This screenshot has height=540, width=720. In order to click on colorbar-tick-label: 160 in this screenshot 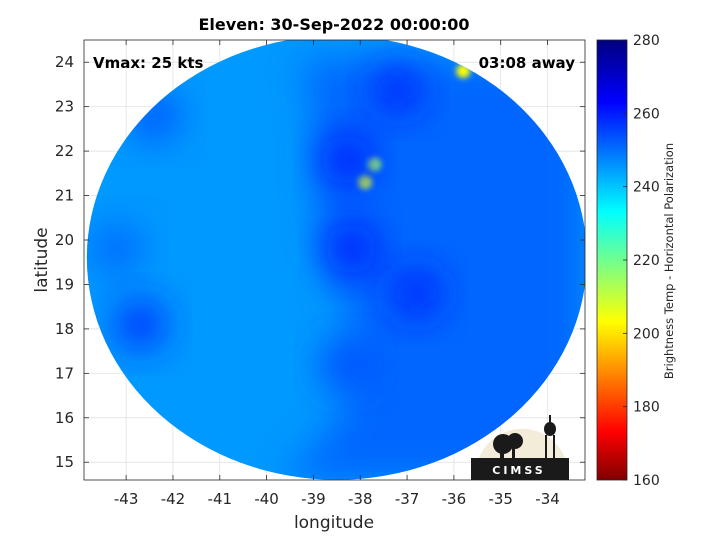, I will do `click(646, 481)`.